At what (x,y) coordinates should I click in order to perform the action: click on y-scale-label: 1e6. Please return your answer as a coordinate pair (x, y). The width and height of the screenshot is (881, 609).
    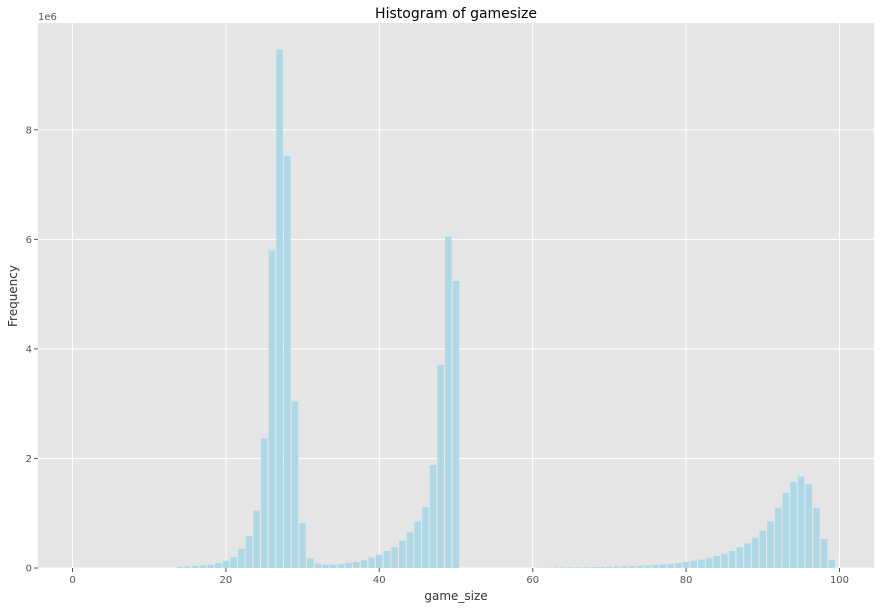
    Looking at the image, I should click on (47, 17).